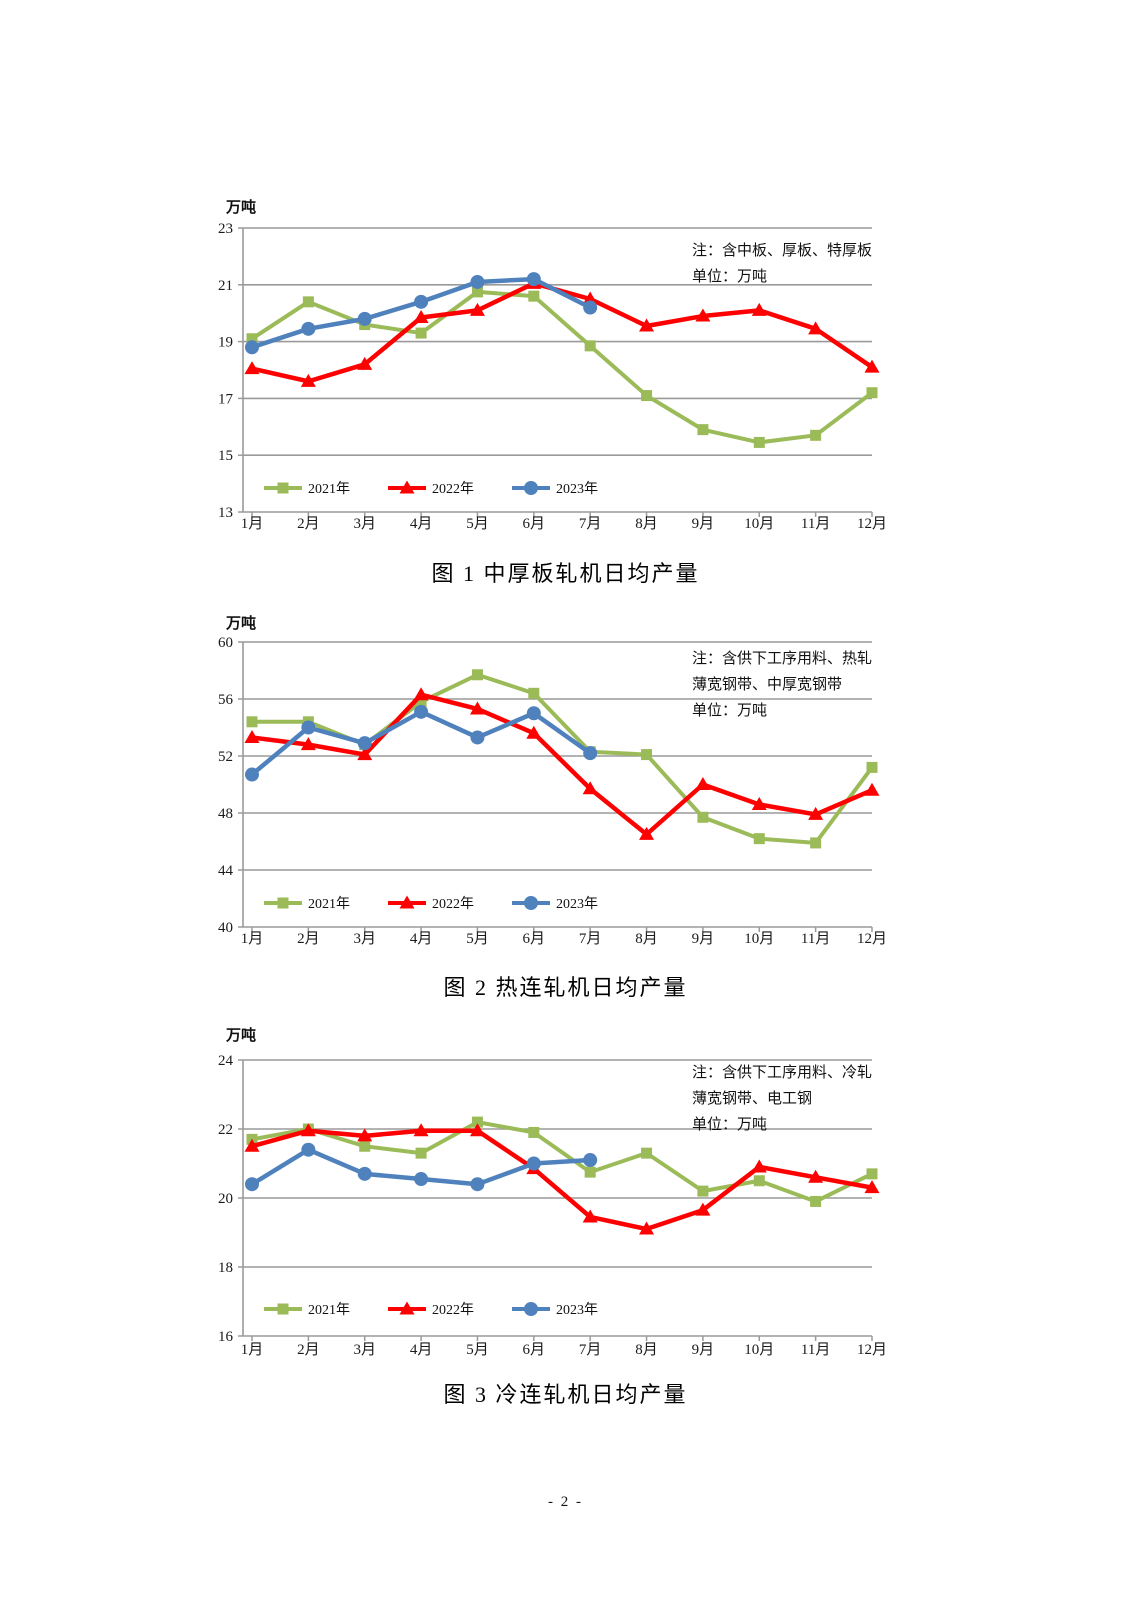 This screenshot has width=1131, height=1600. Describe the element at coordinates (241, 1036) in the screenshot. I see `chart3-unit-label: 万吨` at that location.